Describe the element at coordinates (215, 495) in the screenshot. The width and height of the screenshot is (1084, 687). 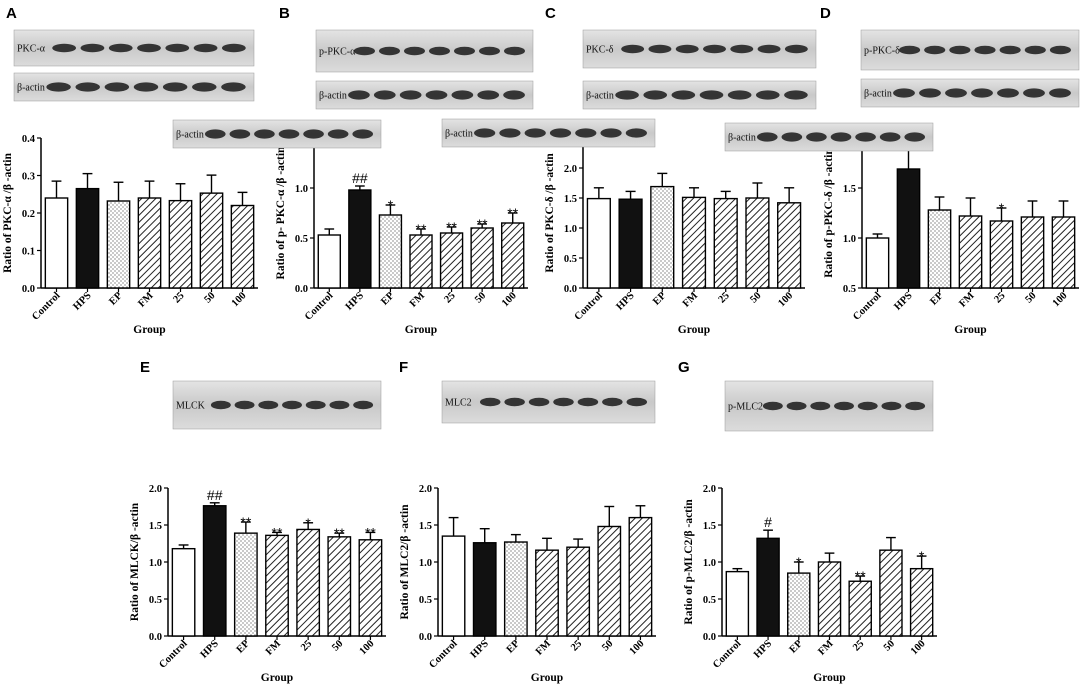
I see `significance-mark: ##` at that location.